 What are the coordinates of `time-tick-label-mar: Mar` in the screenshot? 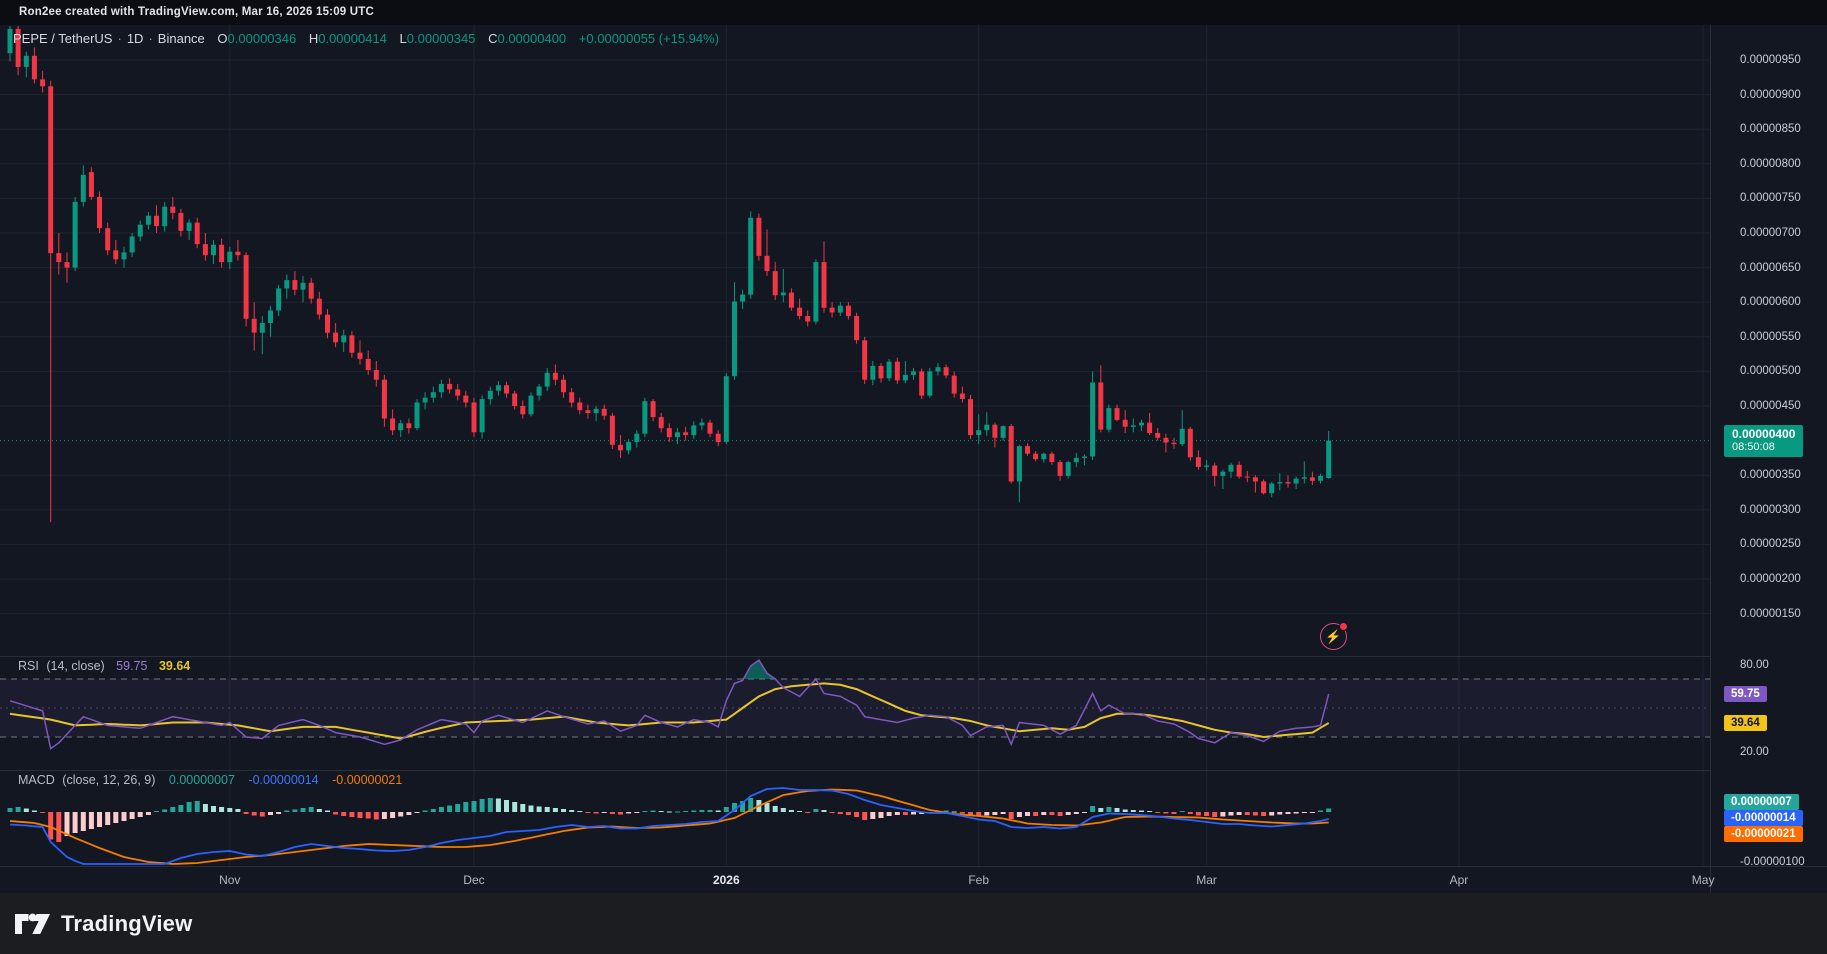 It's located at (1206, 880).